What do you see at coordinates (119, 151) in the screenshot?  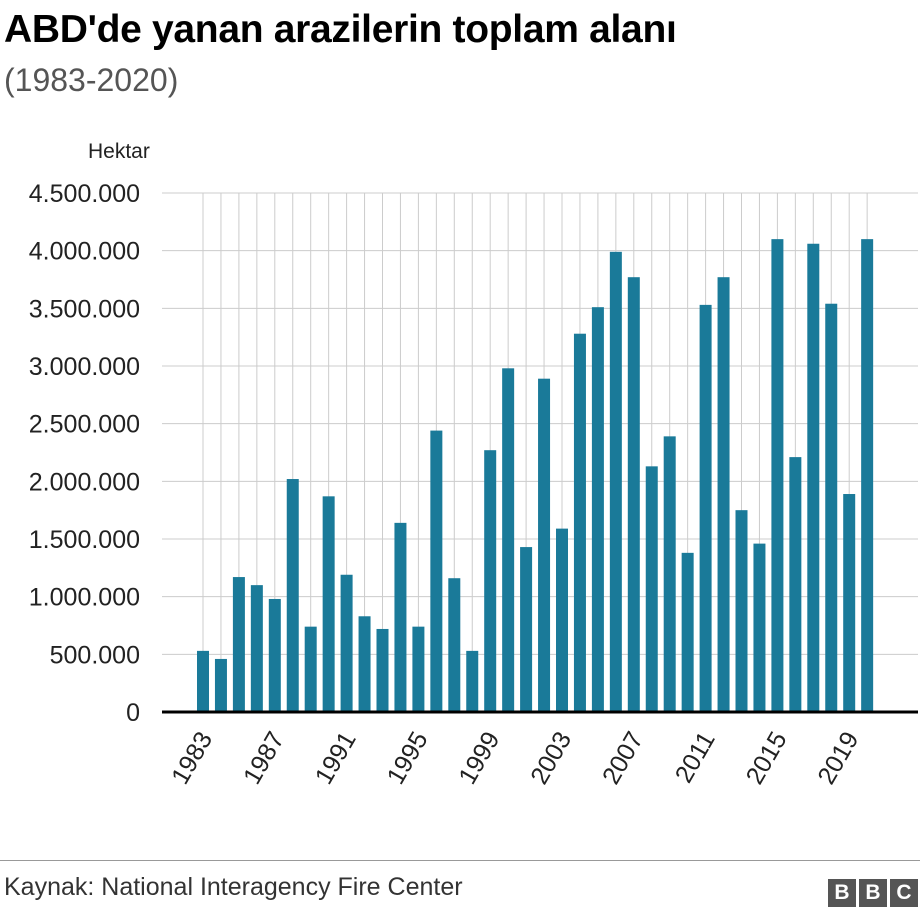 I see `y-axis-title: Hektar` at bounding box center [119, 151].